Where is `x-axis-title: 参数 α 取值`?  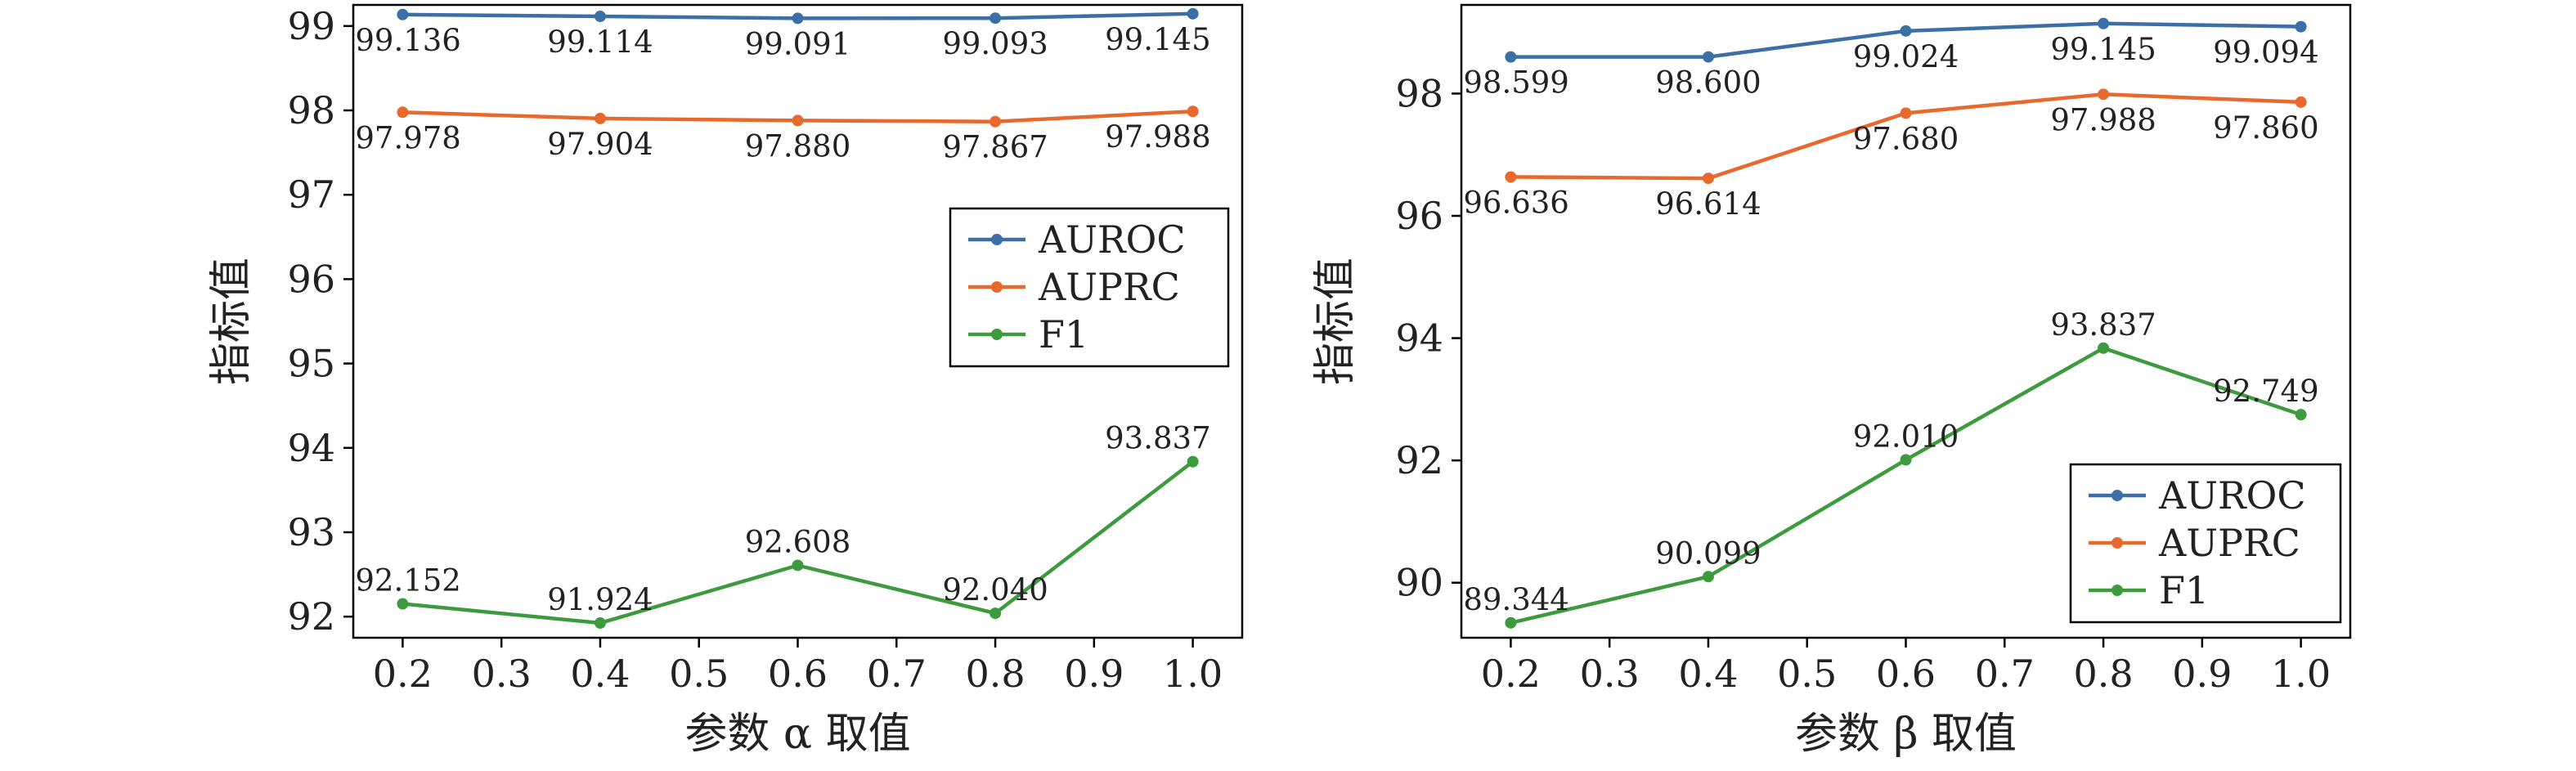
x-axis-title: 参数 α 取值 is located at coordinates (797, 734).